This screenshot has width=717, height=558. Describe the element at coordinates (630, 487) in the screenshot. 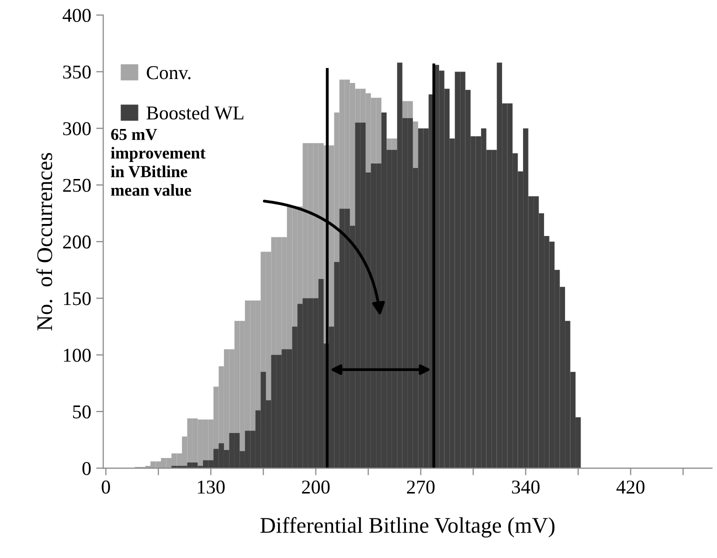

I see `x-tick-label: 420` at that location.